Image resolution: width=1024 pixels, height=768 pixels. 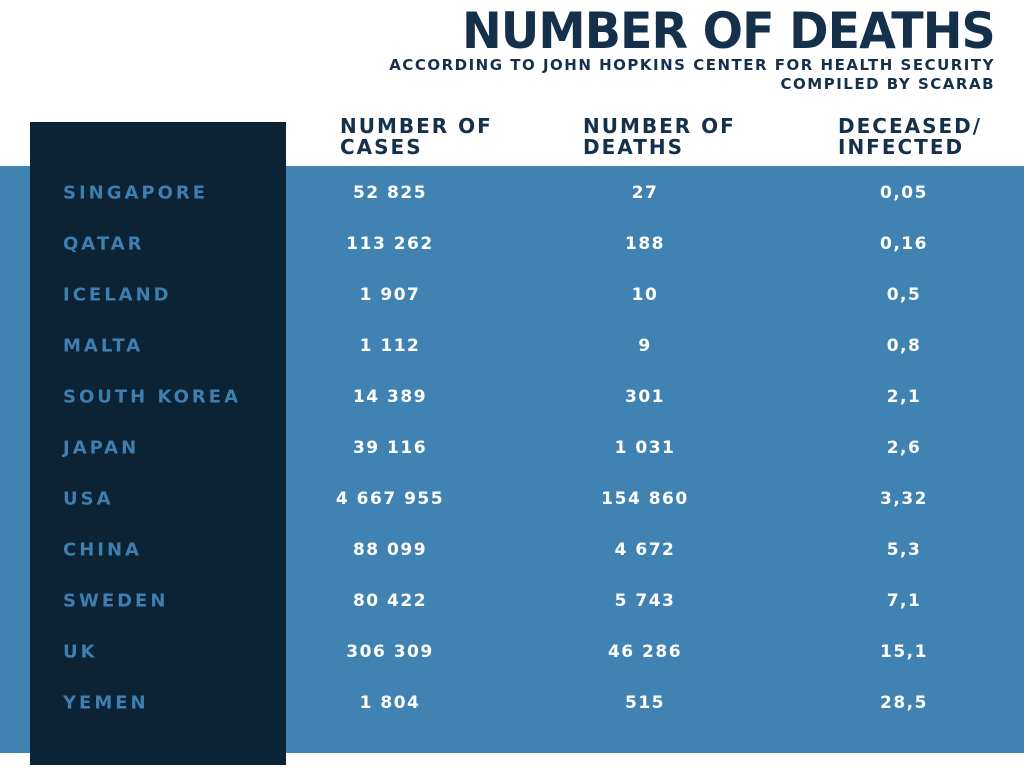 What do you see at coordinates (904, 498) in the screenshot?
I see `ratio-value: 3,32` at bounding box center [904, 498].